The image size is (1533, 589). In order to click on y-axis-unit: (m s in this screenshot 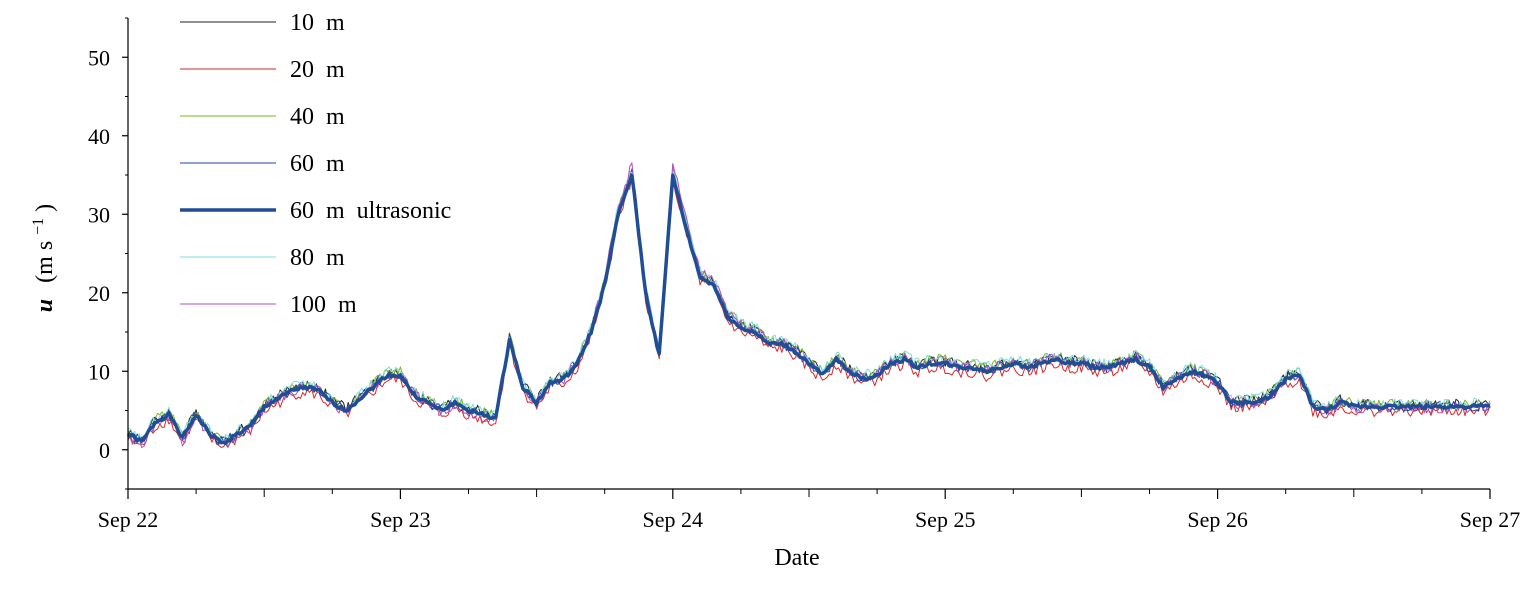, I will do `click(45, 262)`.